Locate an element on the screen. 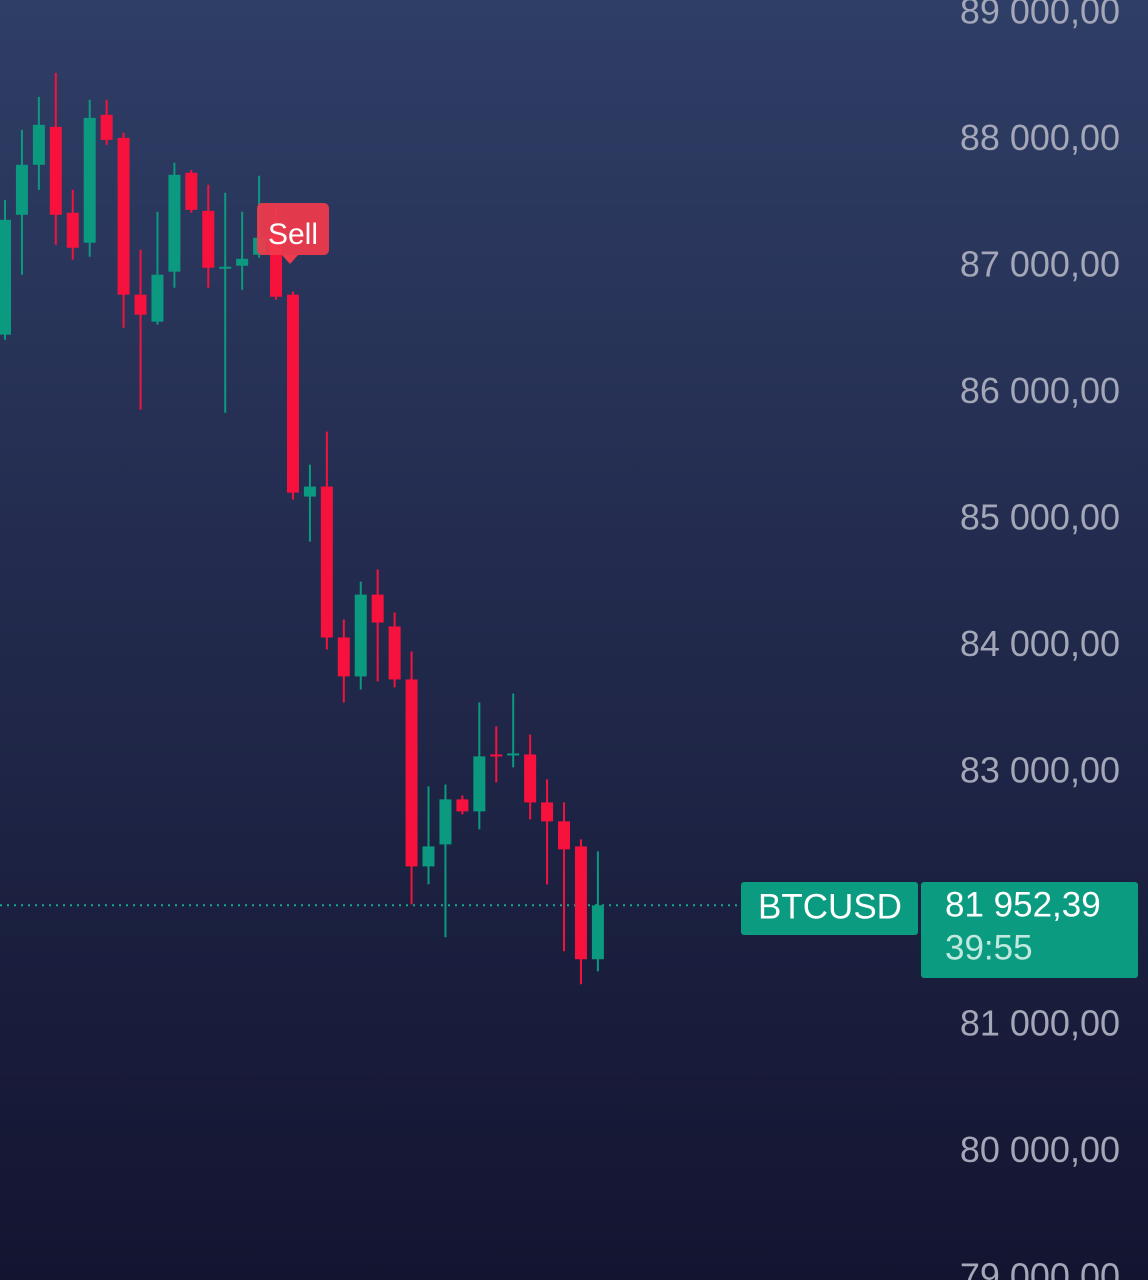 The width and height of the screenshot is (1148, 1280). sell-pointer is located at coordinates (290, 259).